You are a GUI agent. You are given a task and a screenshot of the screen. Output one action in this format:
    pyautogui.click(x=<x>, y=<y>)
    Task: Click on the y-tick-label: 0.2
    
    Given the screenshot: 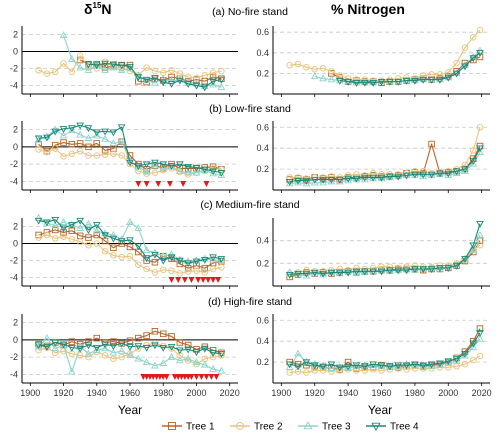 What is the action you would take?
    pyautogui.click(x=262, y=169)
    